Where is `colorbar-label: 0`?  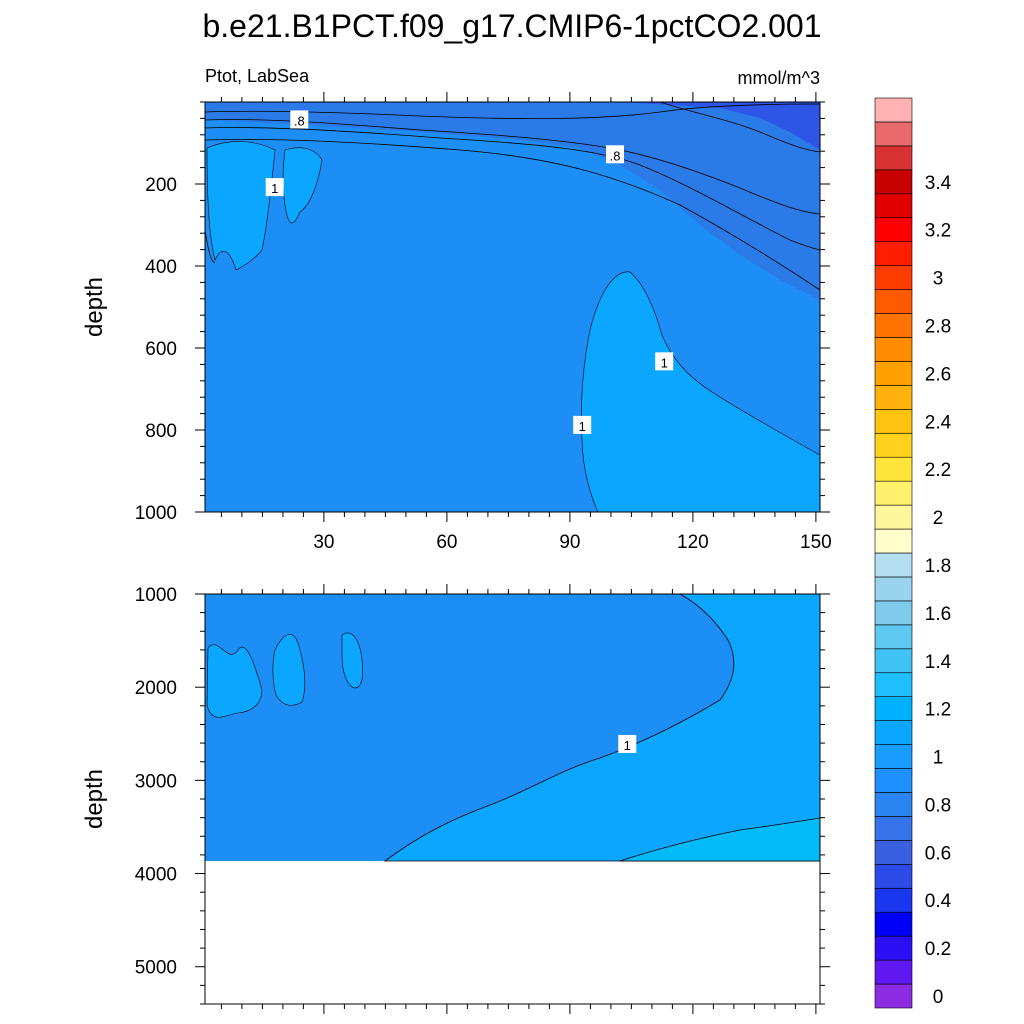
colorbar-label: 0 is located at coordinates (938, 997).